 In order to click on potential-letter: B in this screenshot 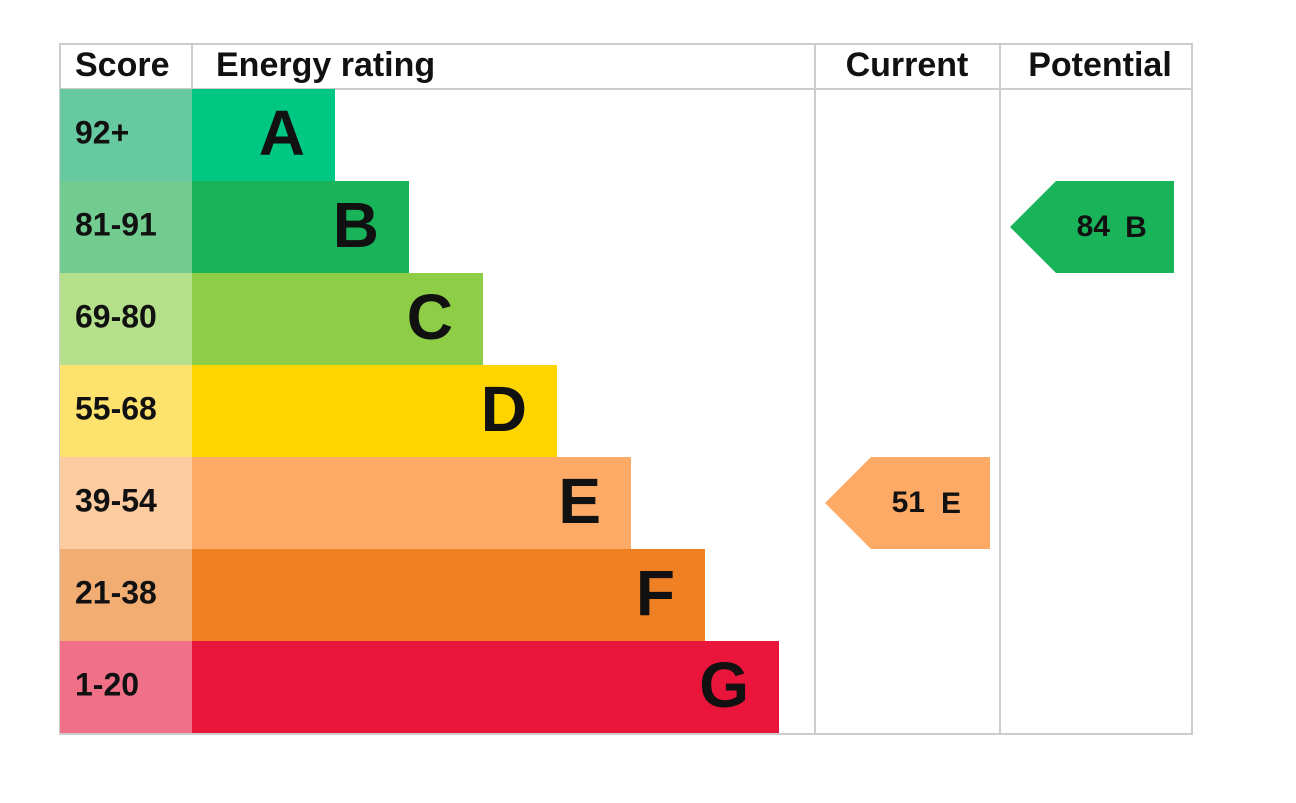, I will do `click(1136, 227)`.